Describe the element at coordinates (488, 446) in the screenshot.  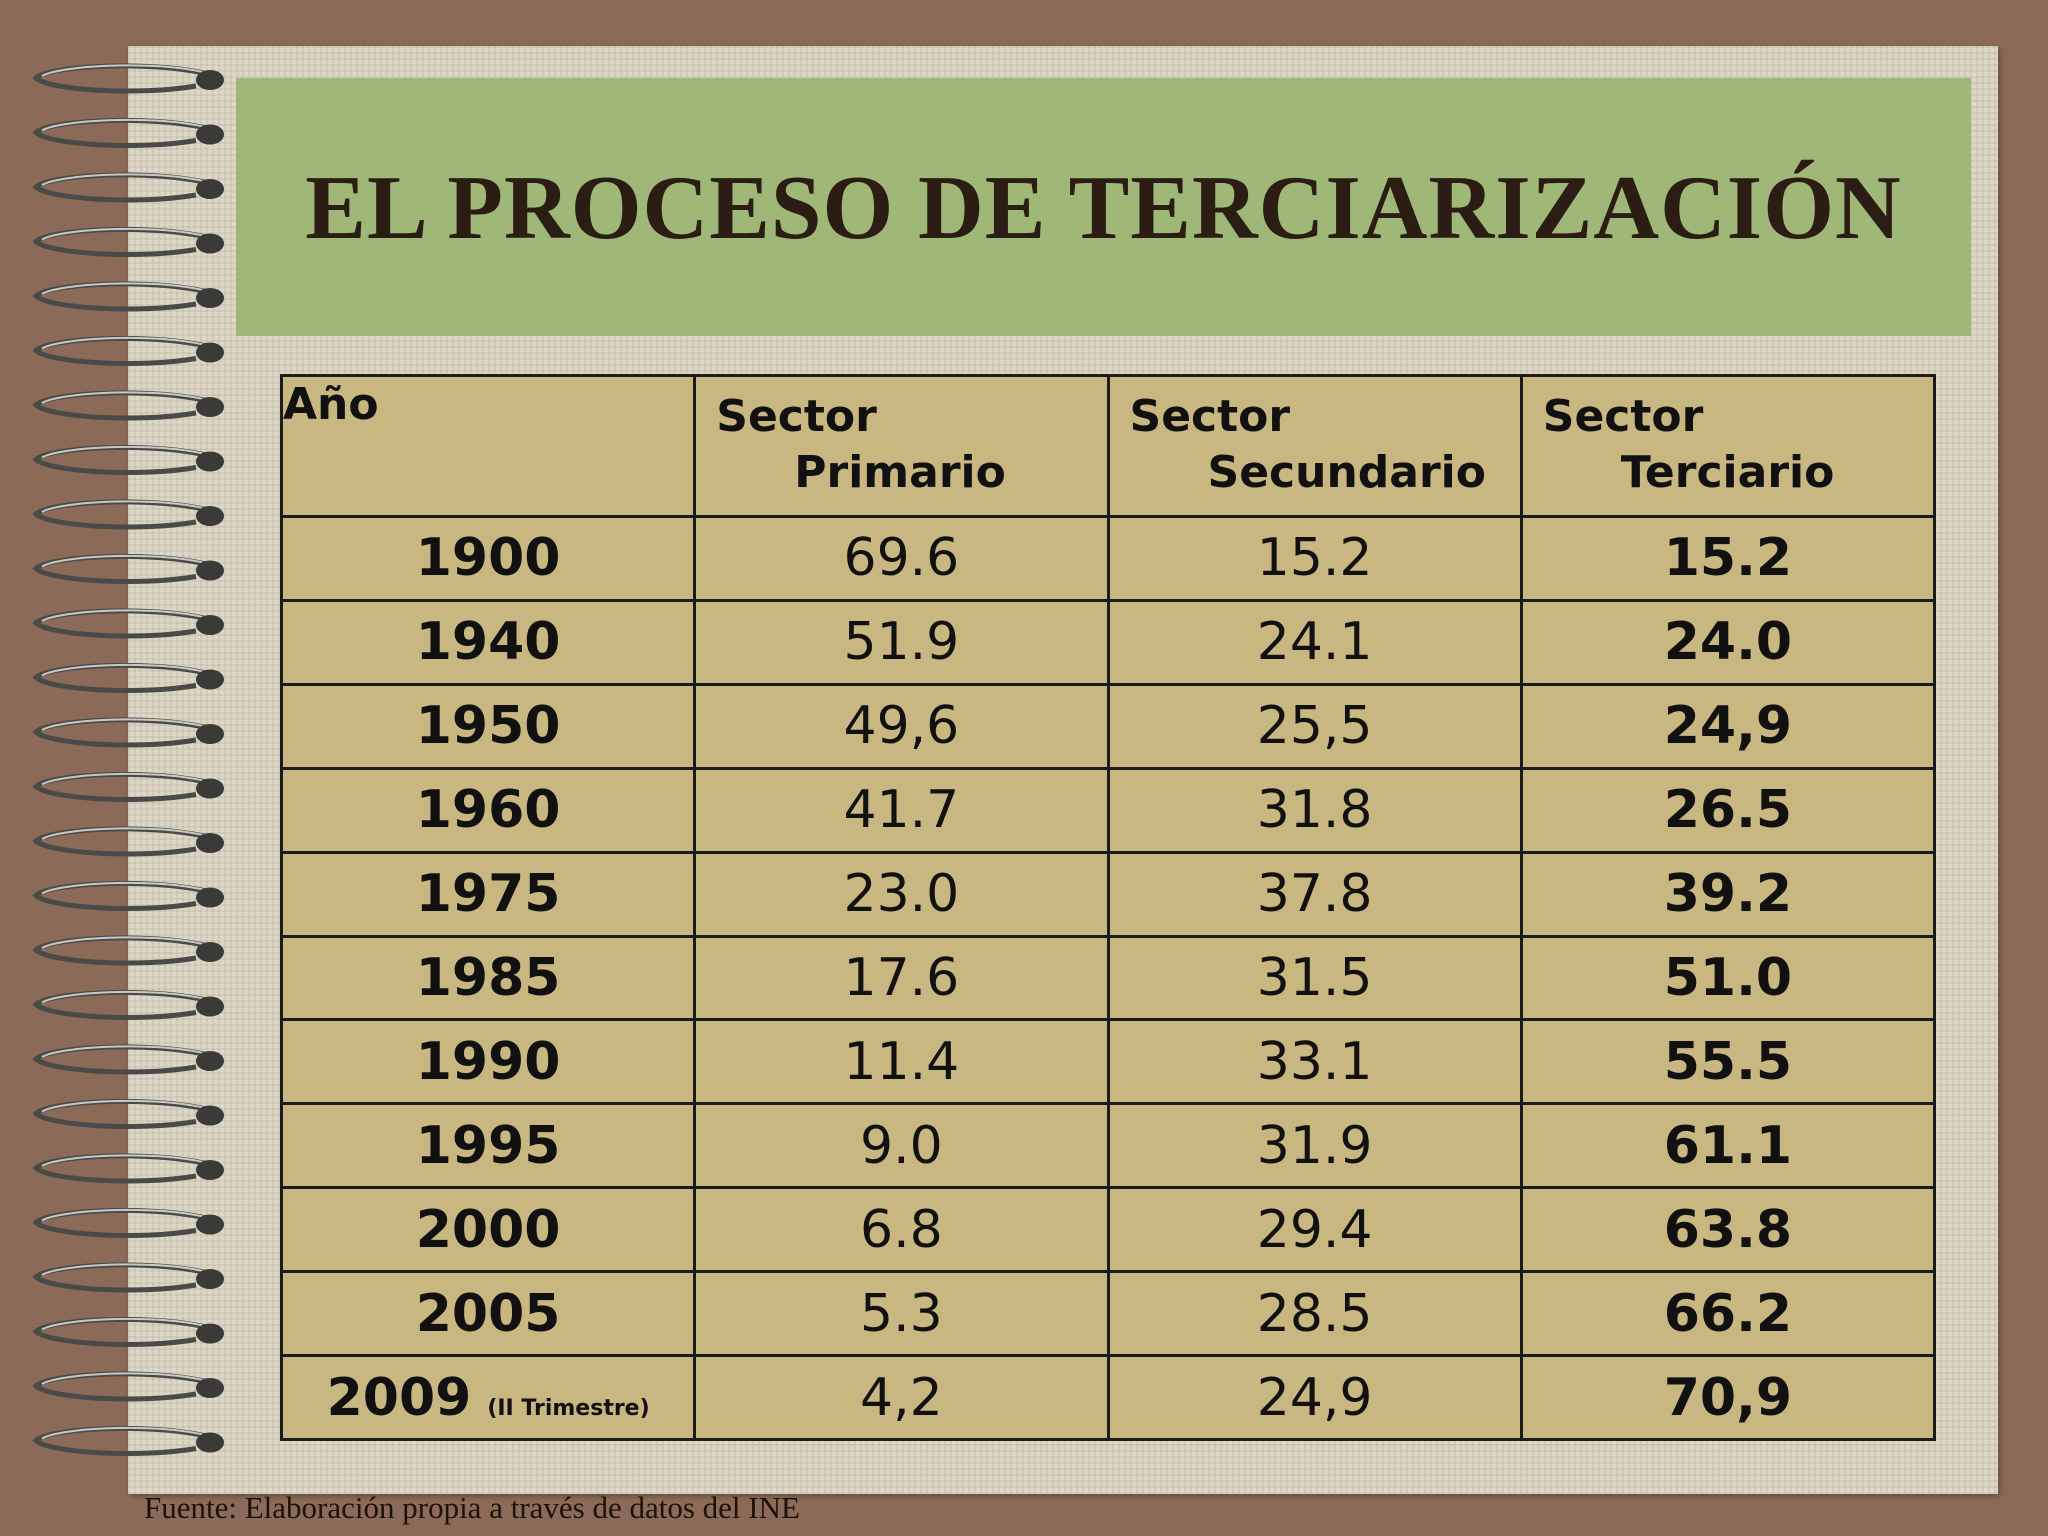
I see `header-year: Año` at that location.